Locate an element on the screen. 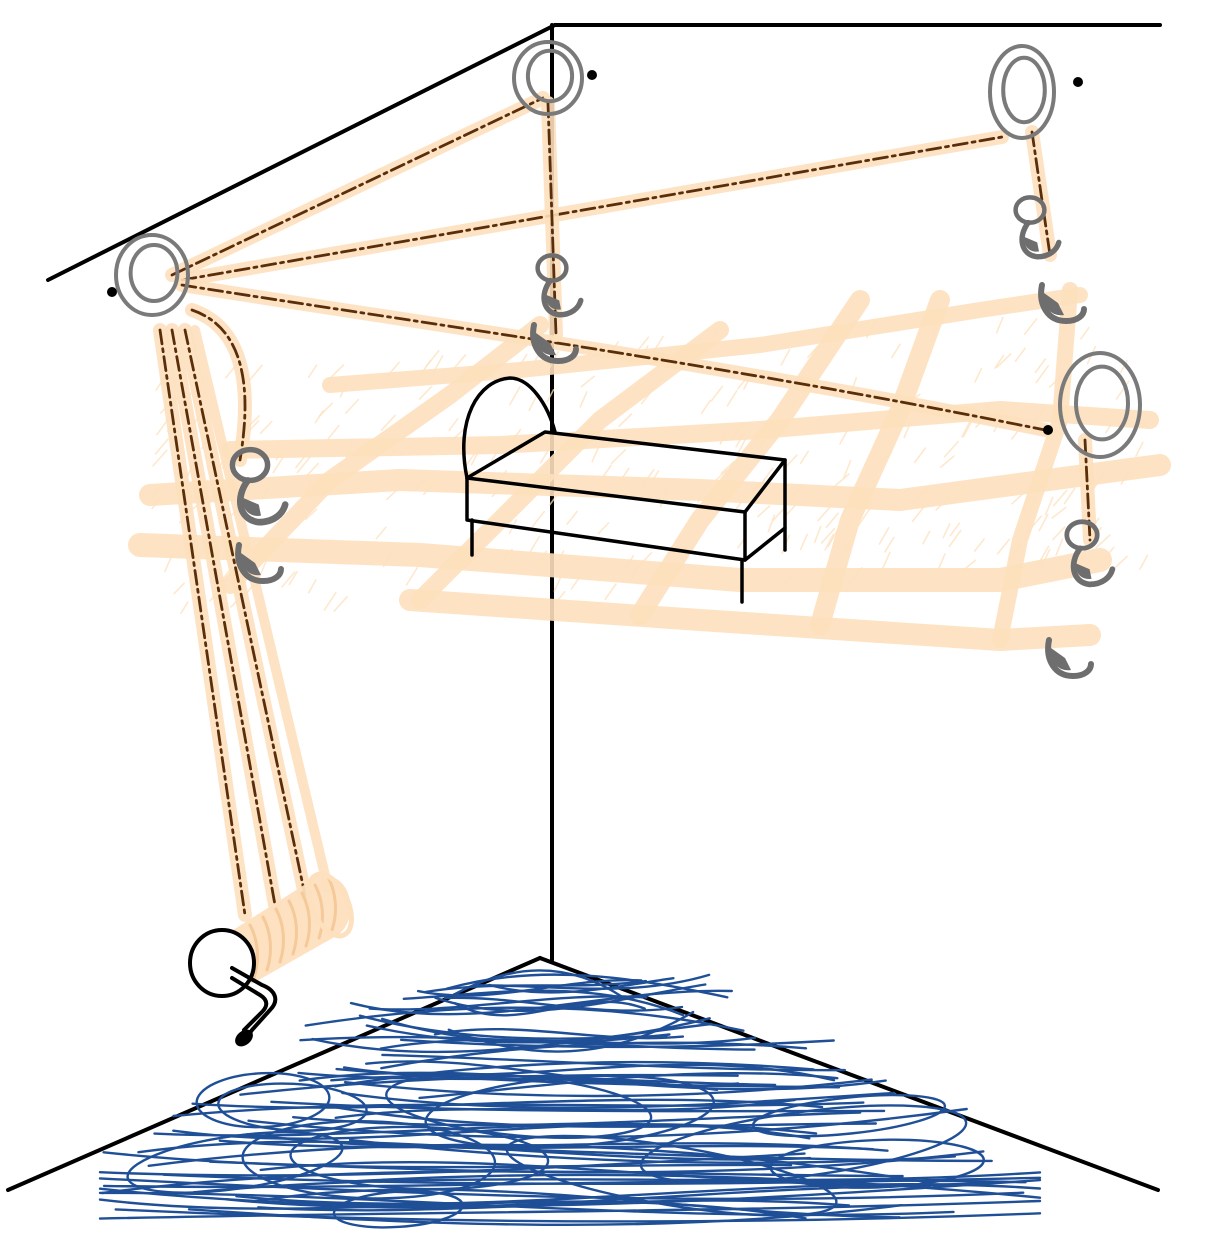 The width and height of the screenshot is (1205, 1255). net-band-diagonal is located at coordinates (570, 465).